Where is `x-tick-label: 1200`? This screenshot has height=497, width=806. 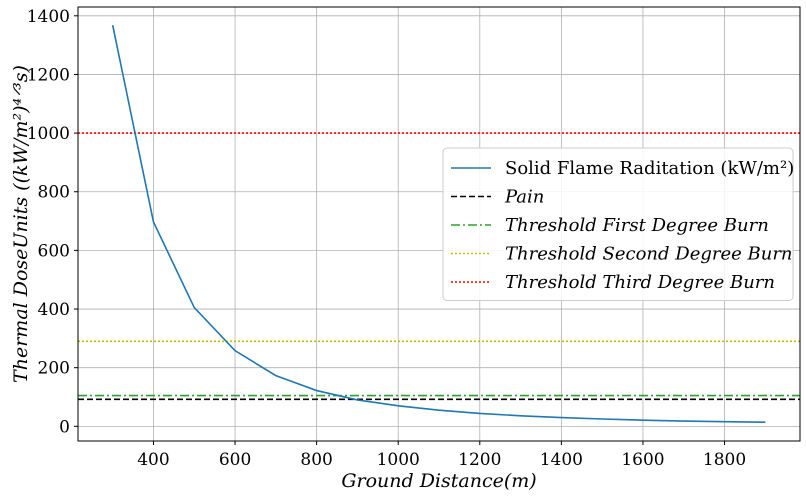 x-tick-label: 1200 is located at coordinates (479, 460).